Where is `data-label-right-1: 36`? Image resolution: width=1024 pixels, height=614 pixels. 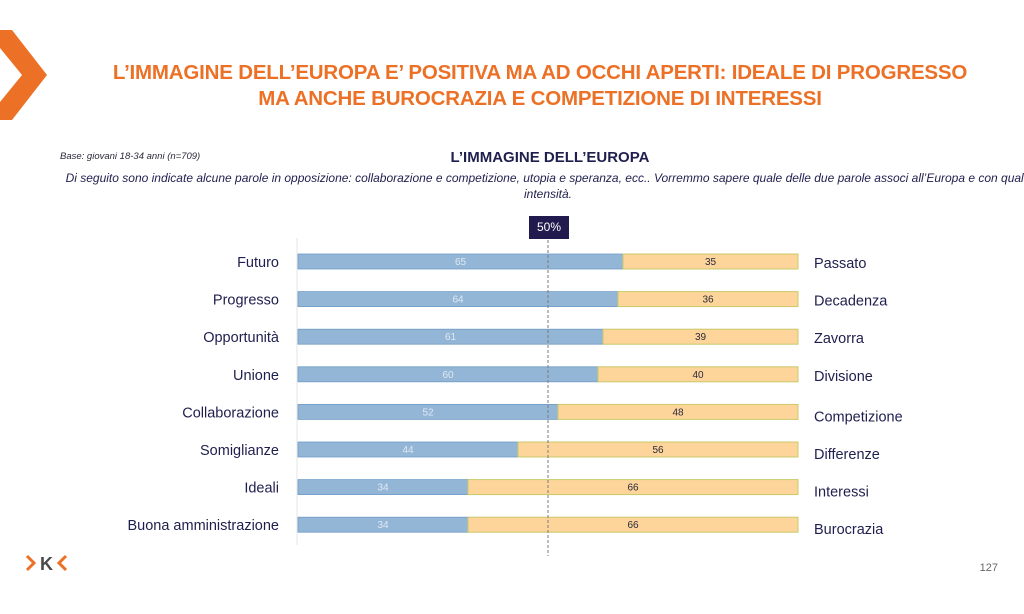 data-label-right-1: 36 is located at coordinates (708, 300).